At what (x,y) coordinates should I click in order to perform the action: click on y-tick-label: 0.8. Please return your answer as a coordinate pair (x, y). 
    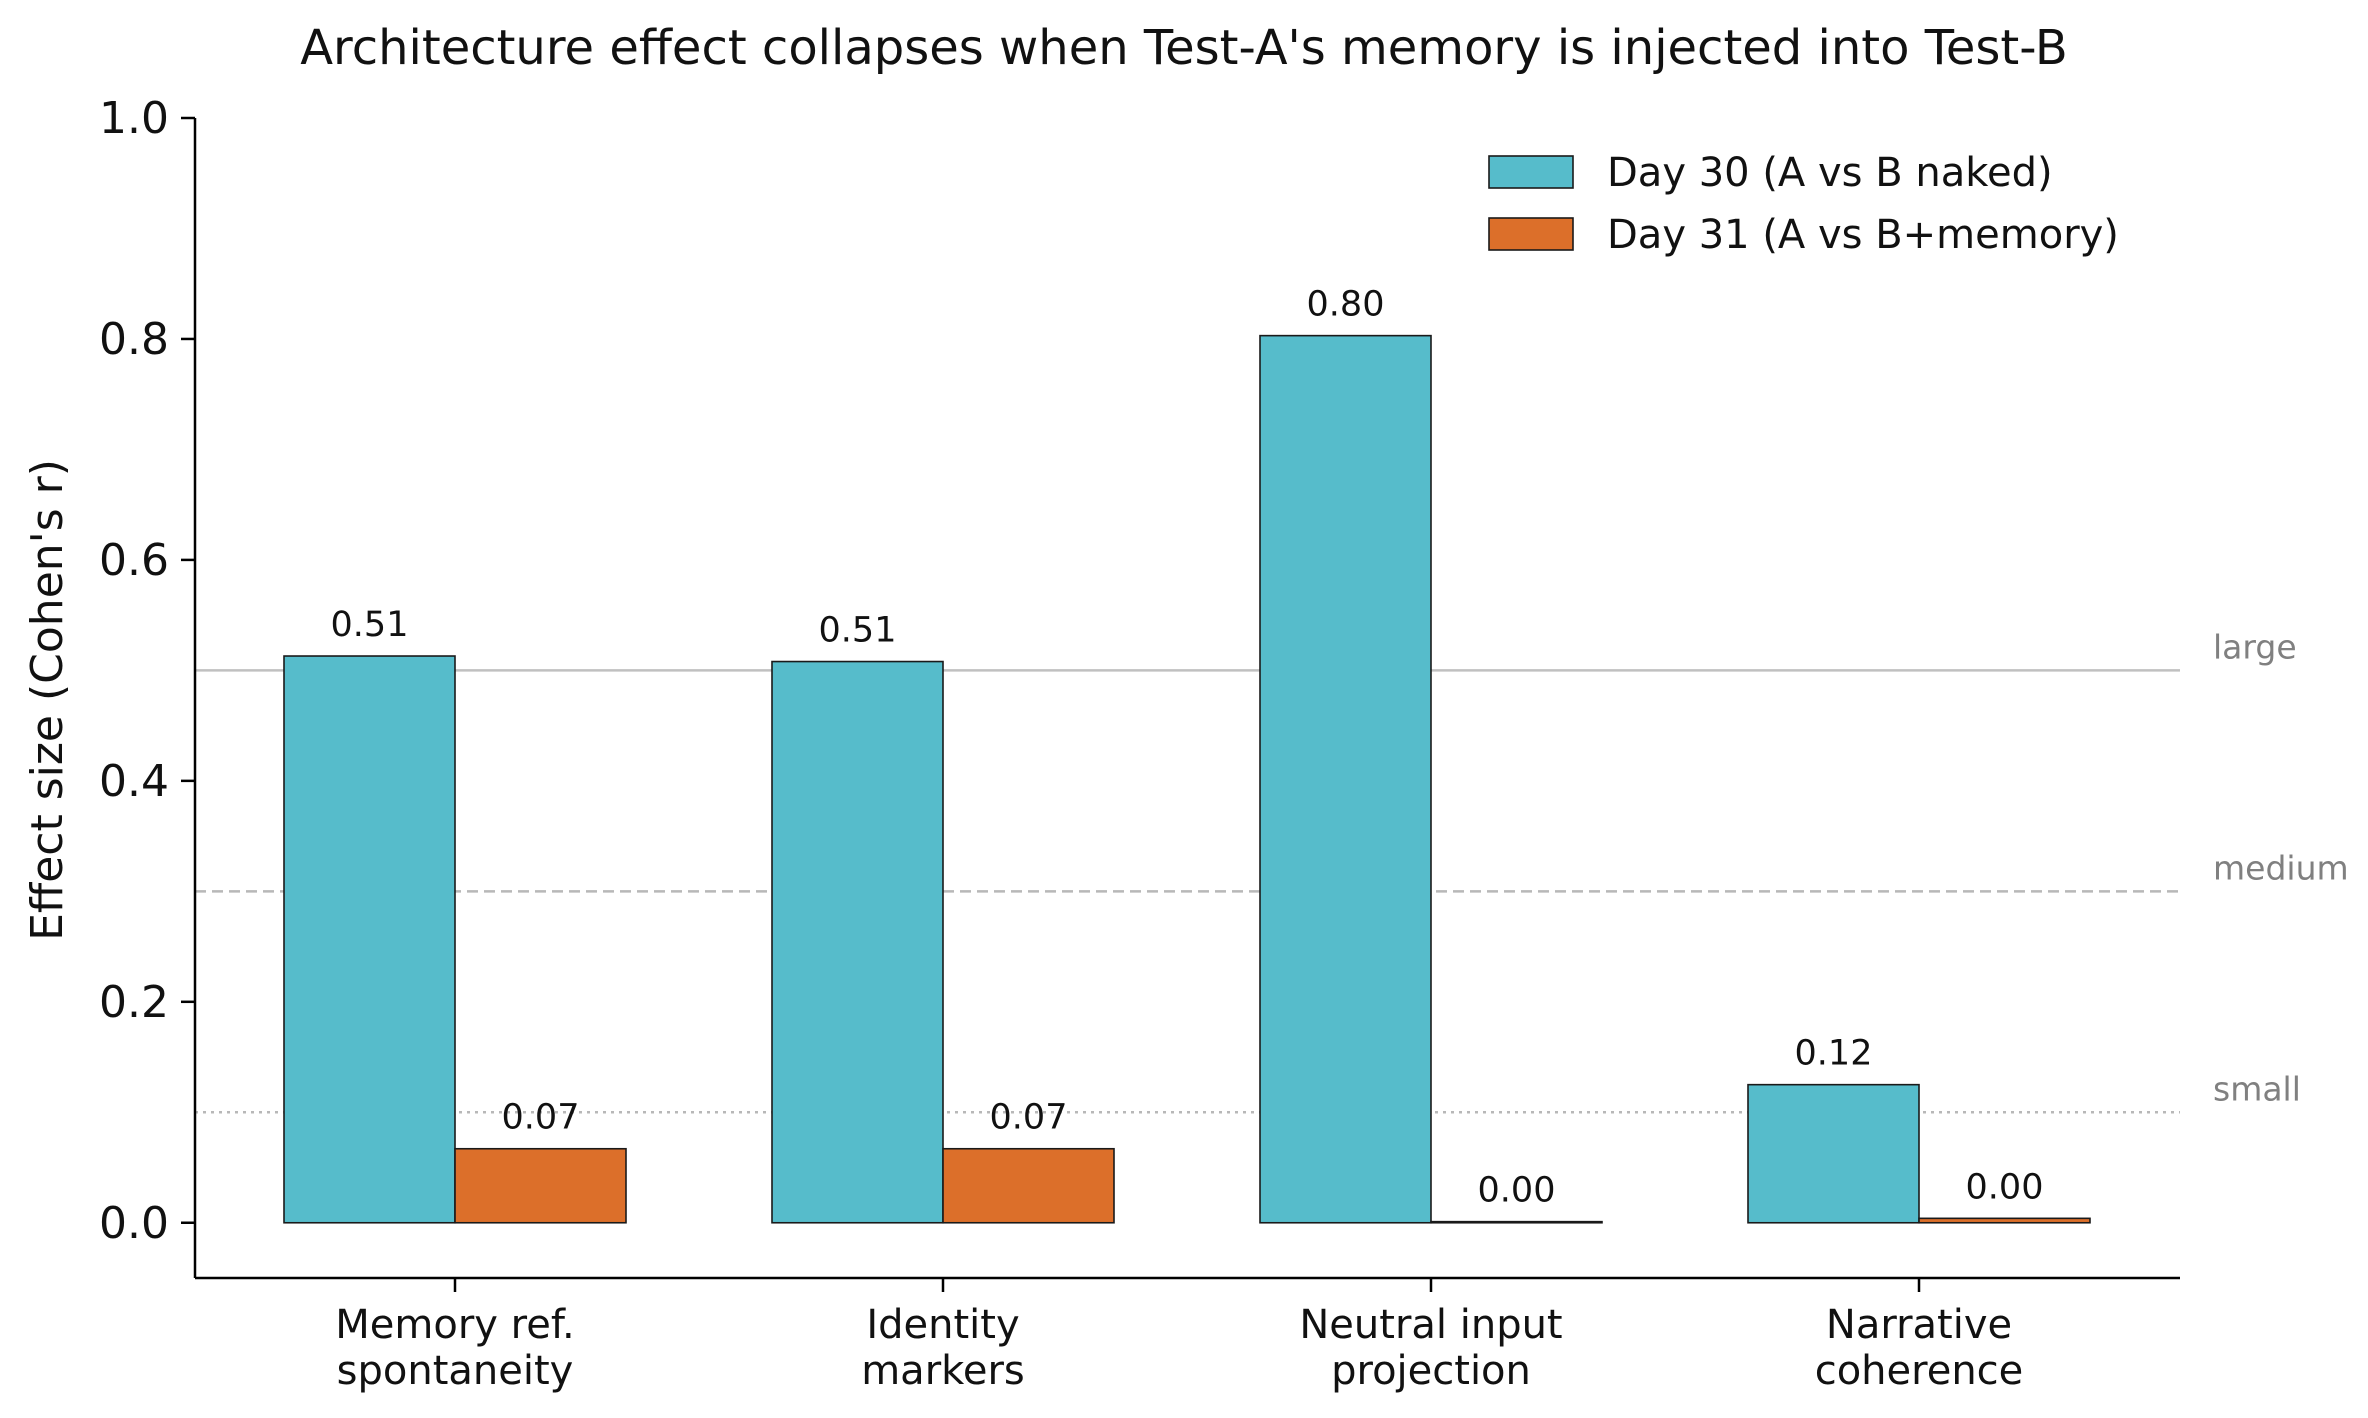
    Looking at the image, I should click on (134, 339).